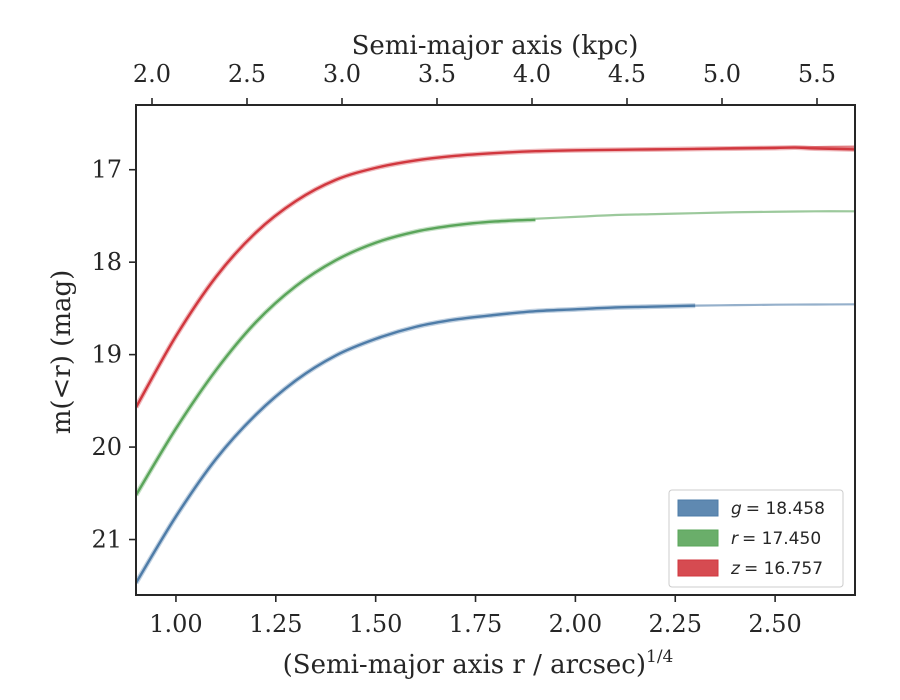  I want to click on x-tick-label: 1.50, so click(375, 624).